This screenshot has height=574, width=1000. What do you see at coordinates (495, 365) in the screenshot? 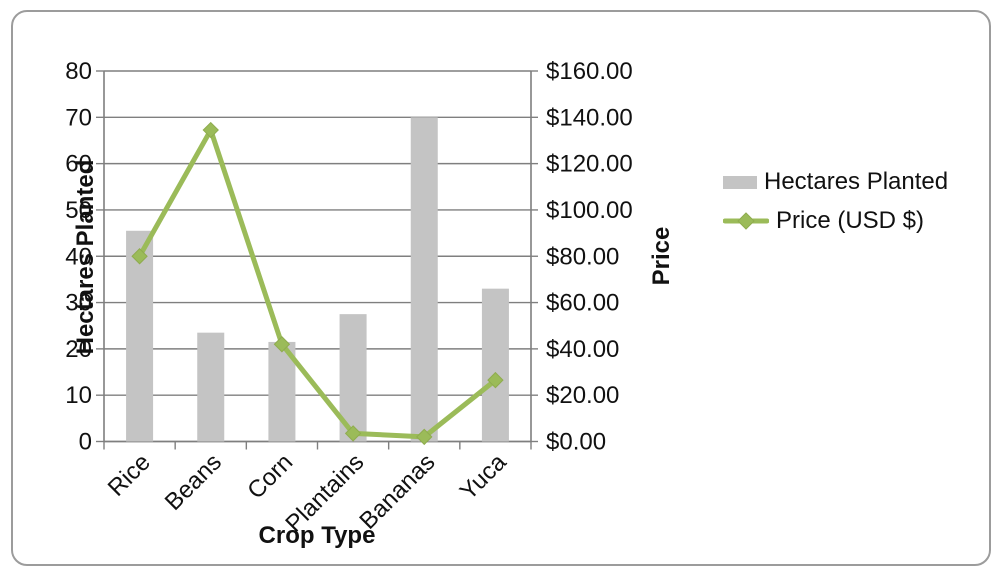
I see `bar-yuca` at bounding box center [495, 365].